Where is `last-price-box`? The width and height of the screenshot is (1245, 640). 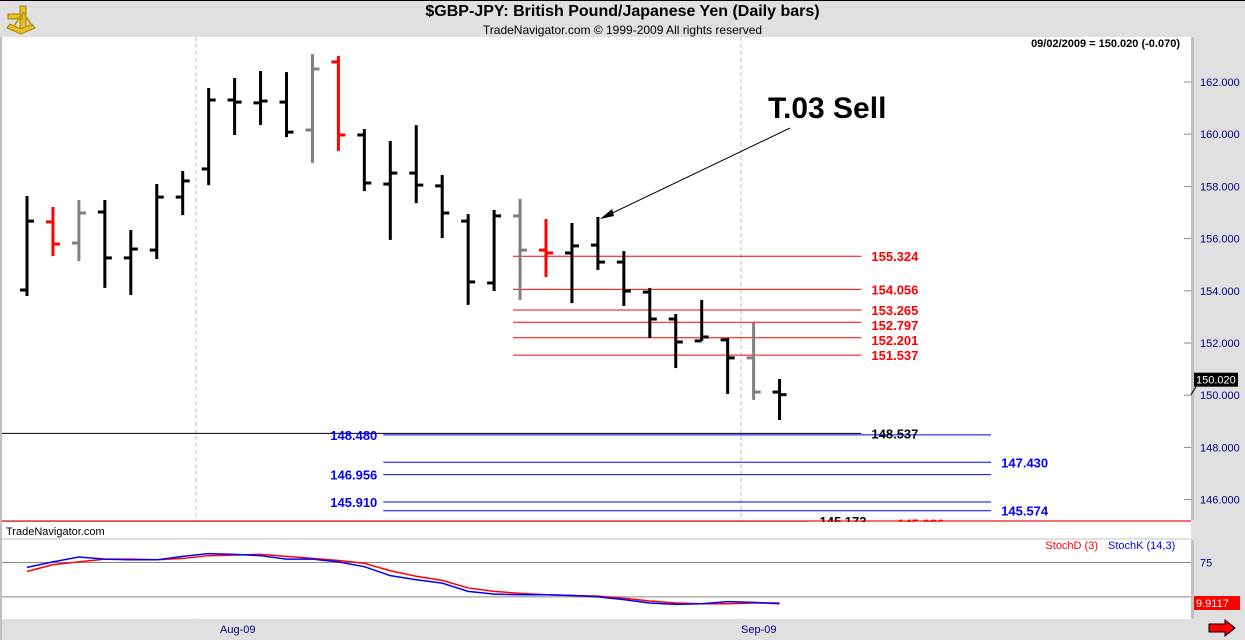
last-price-box is located at coordinates (1216, 379).